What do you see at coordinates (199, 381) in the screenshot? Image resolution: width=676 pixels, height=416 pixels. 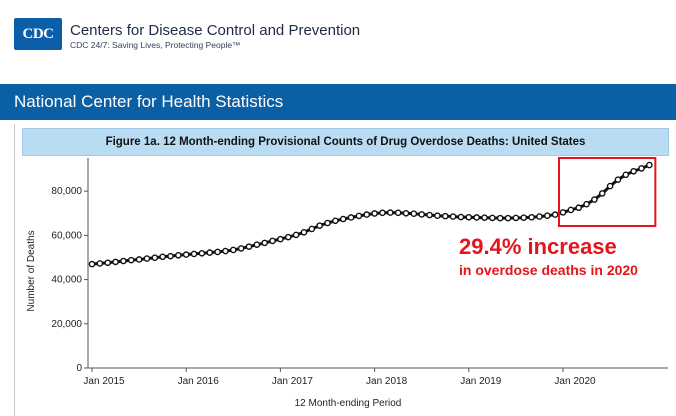 I see `x-tick-label: Jan 2016` at bounding box center [199, 381].